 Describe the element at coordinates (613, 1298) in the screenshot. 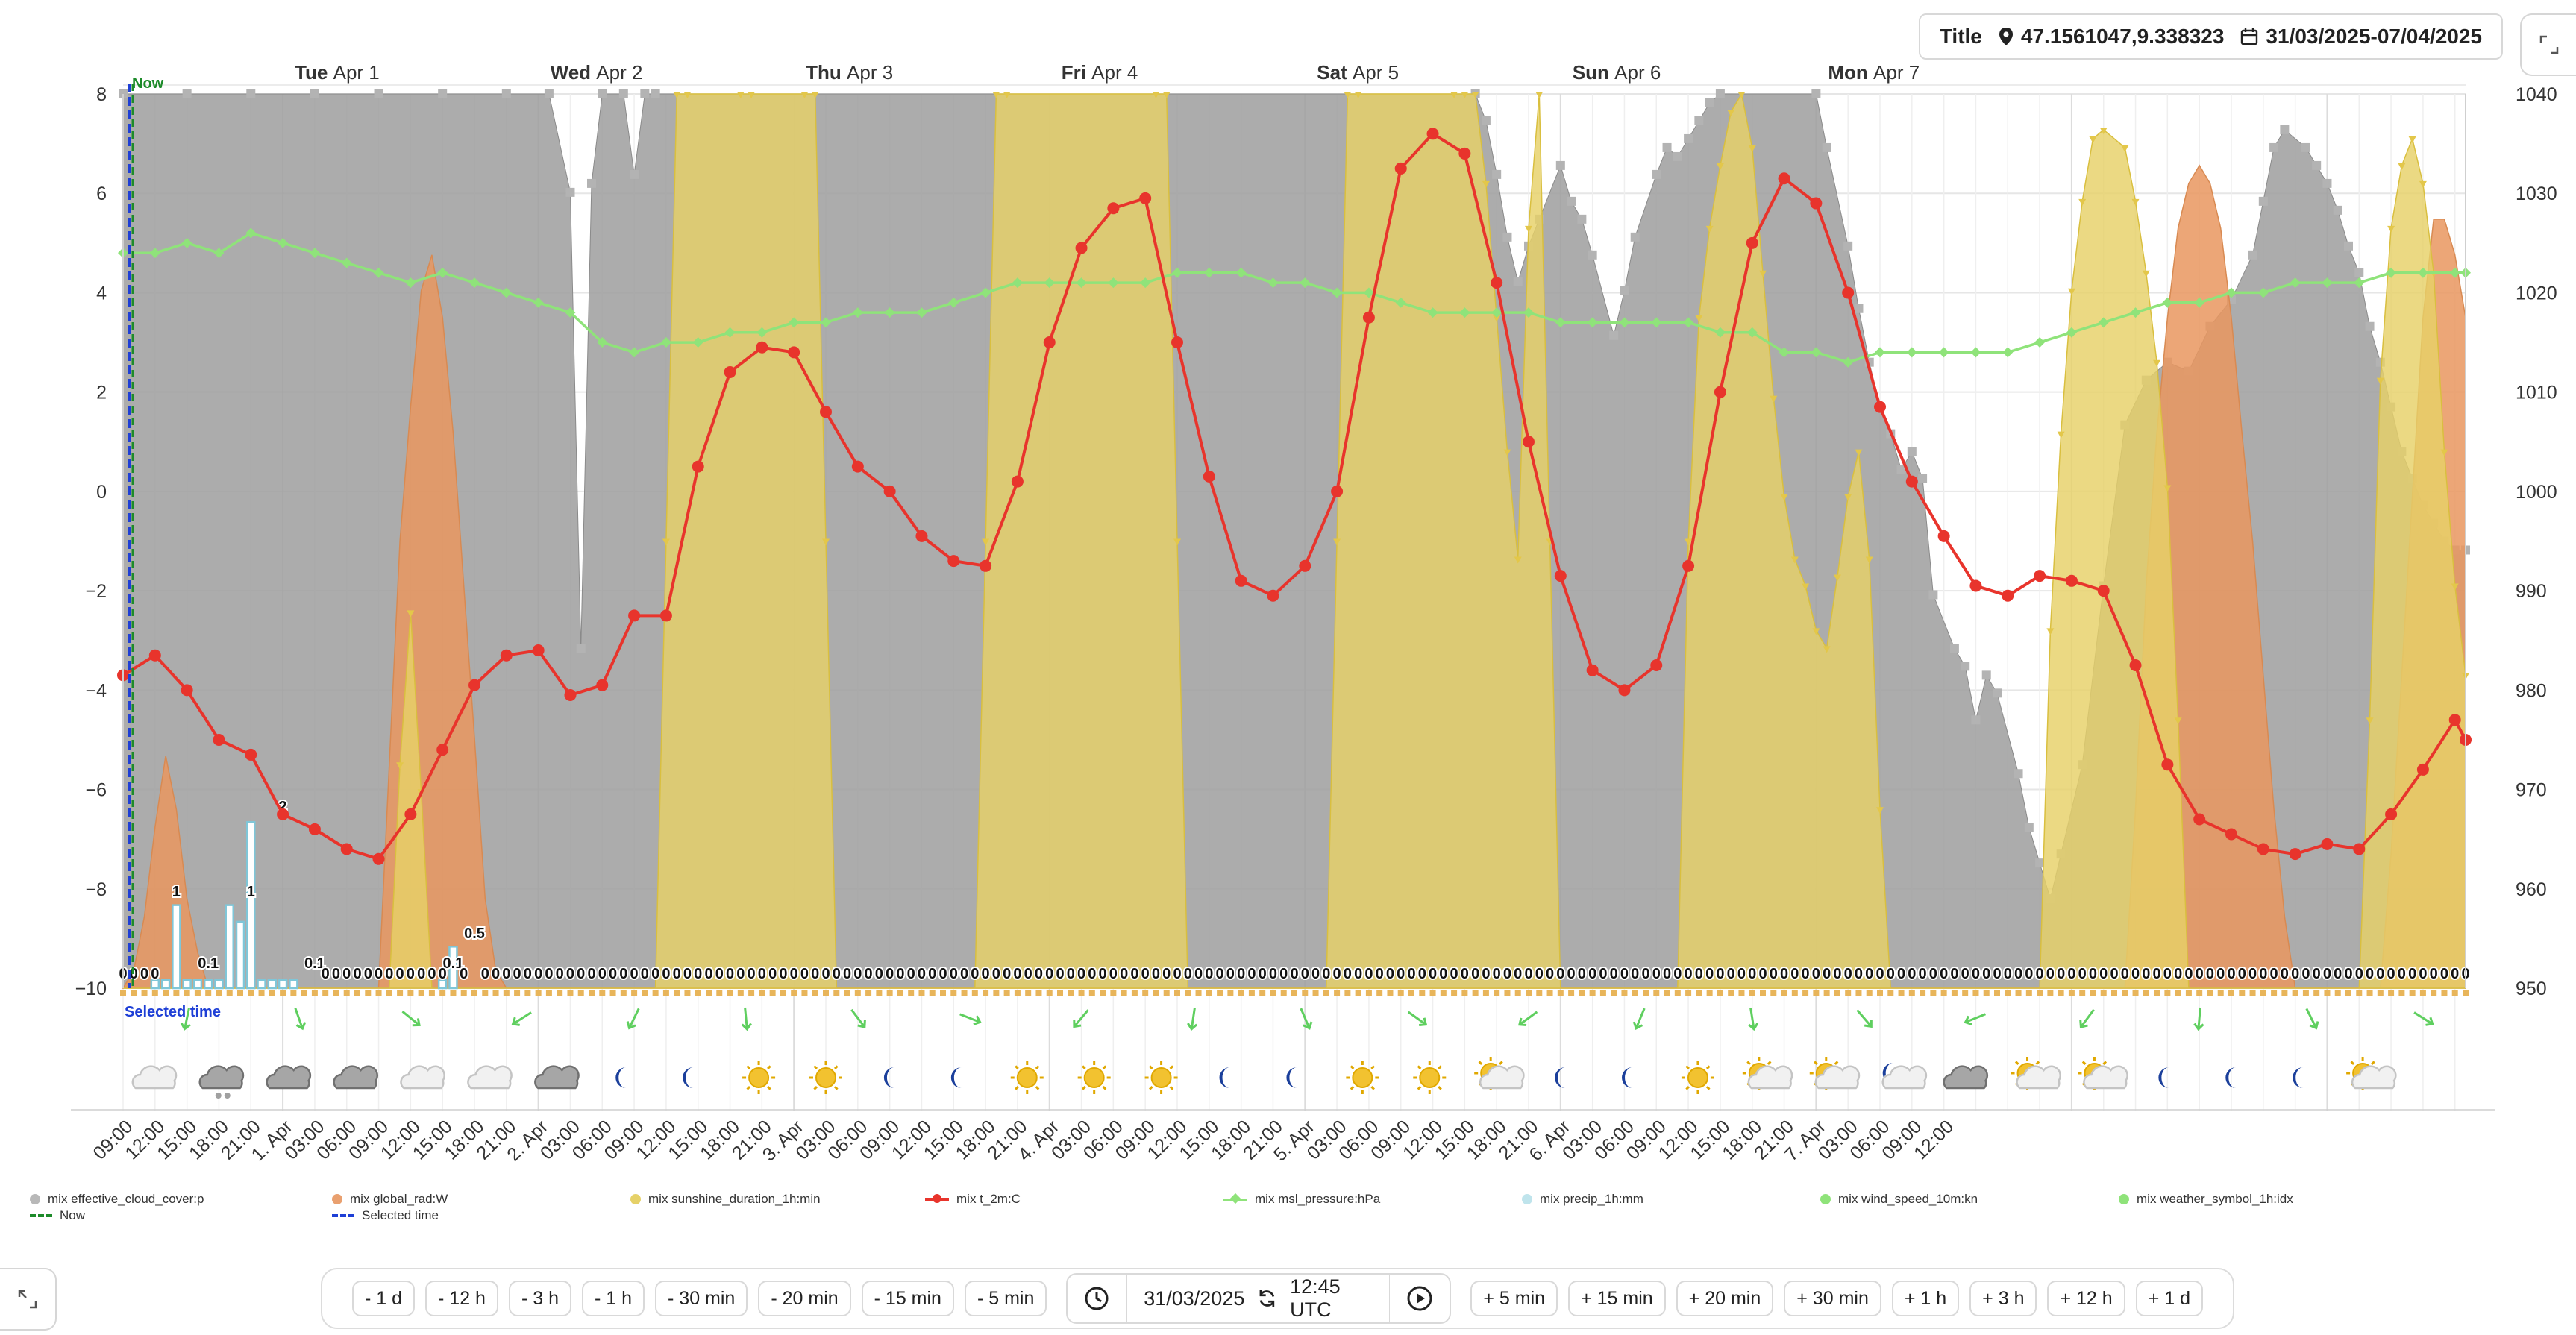

I see `back-1-hour-button: - 1 h` at that location.